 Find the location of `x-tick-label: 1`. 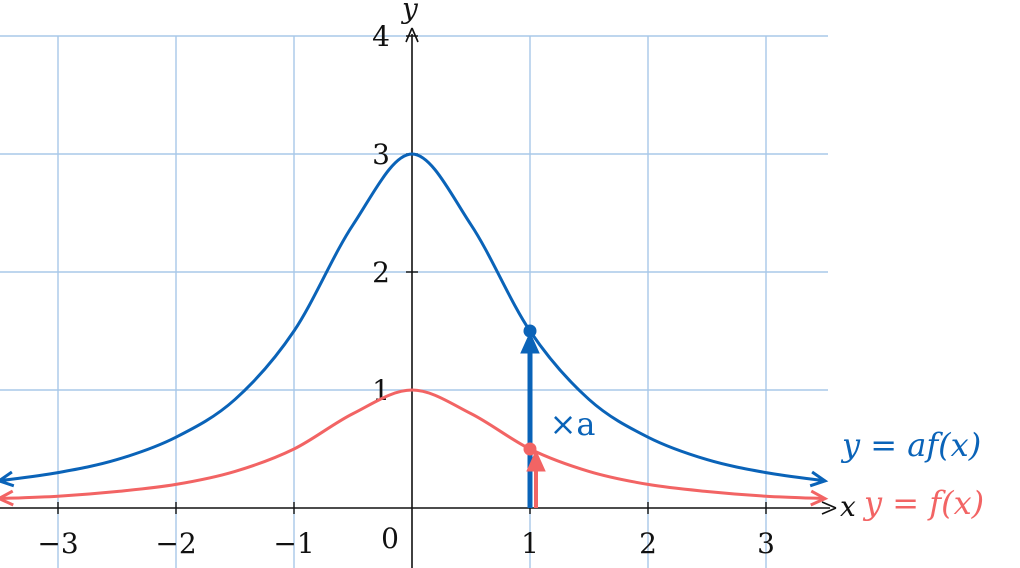

x-tick-label: 1 is located at coordinates (530, 543).